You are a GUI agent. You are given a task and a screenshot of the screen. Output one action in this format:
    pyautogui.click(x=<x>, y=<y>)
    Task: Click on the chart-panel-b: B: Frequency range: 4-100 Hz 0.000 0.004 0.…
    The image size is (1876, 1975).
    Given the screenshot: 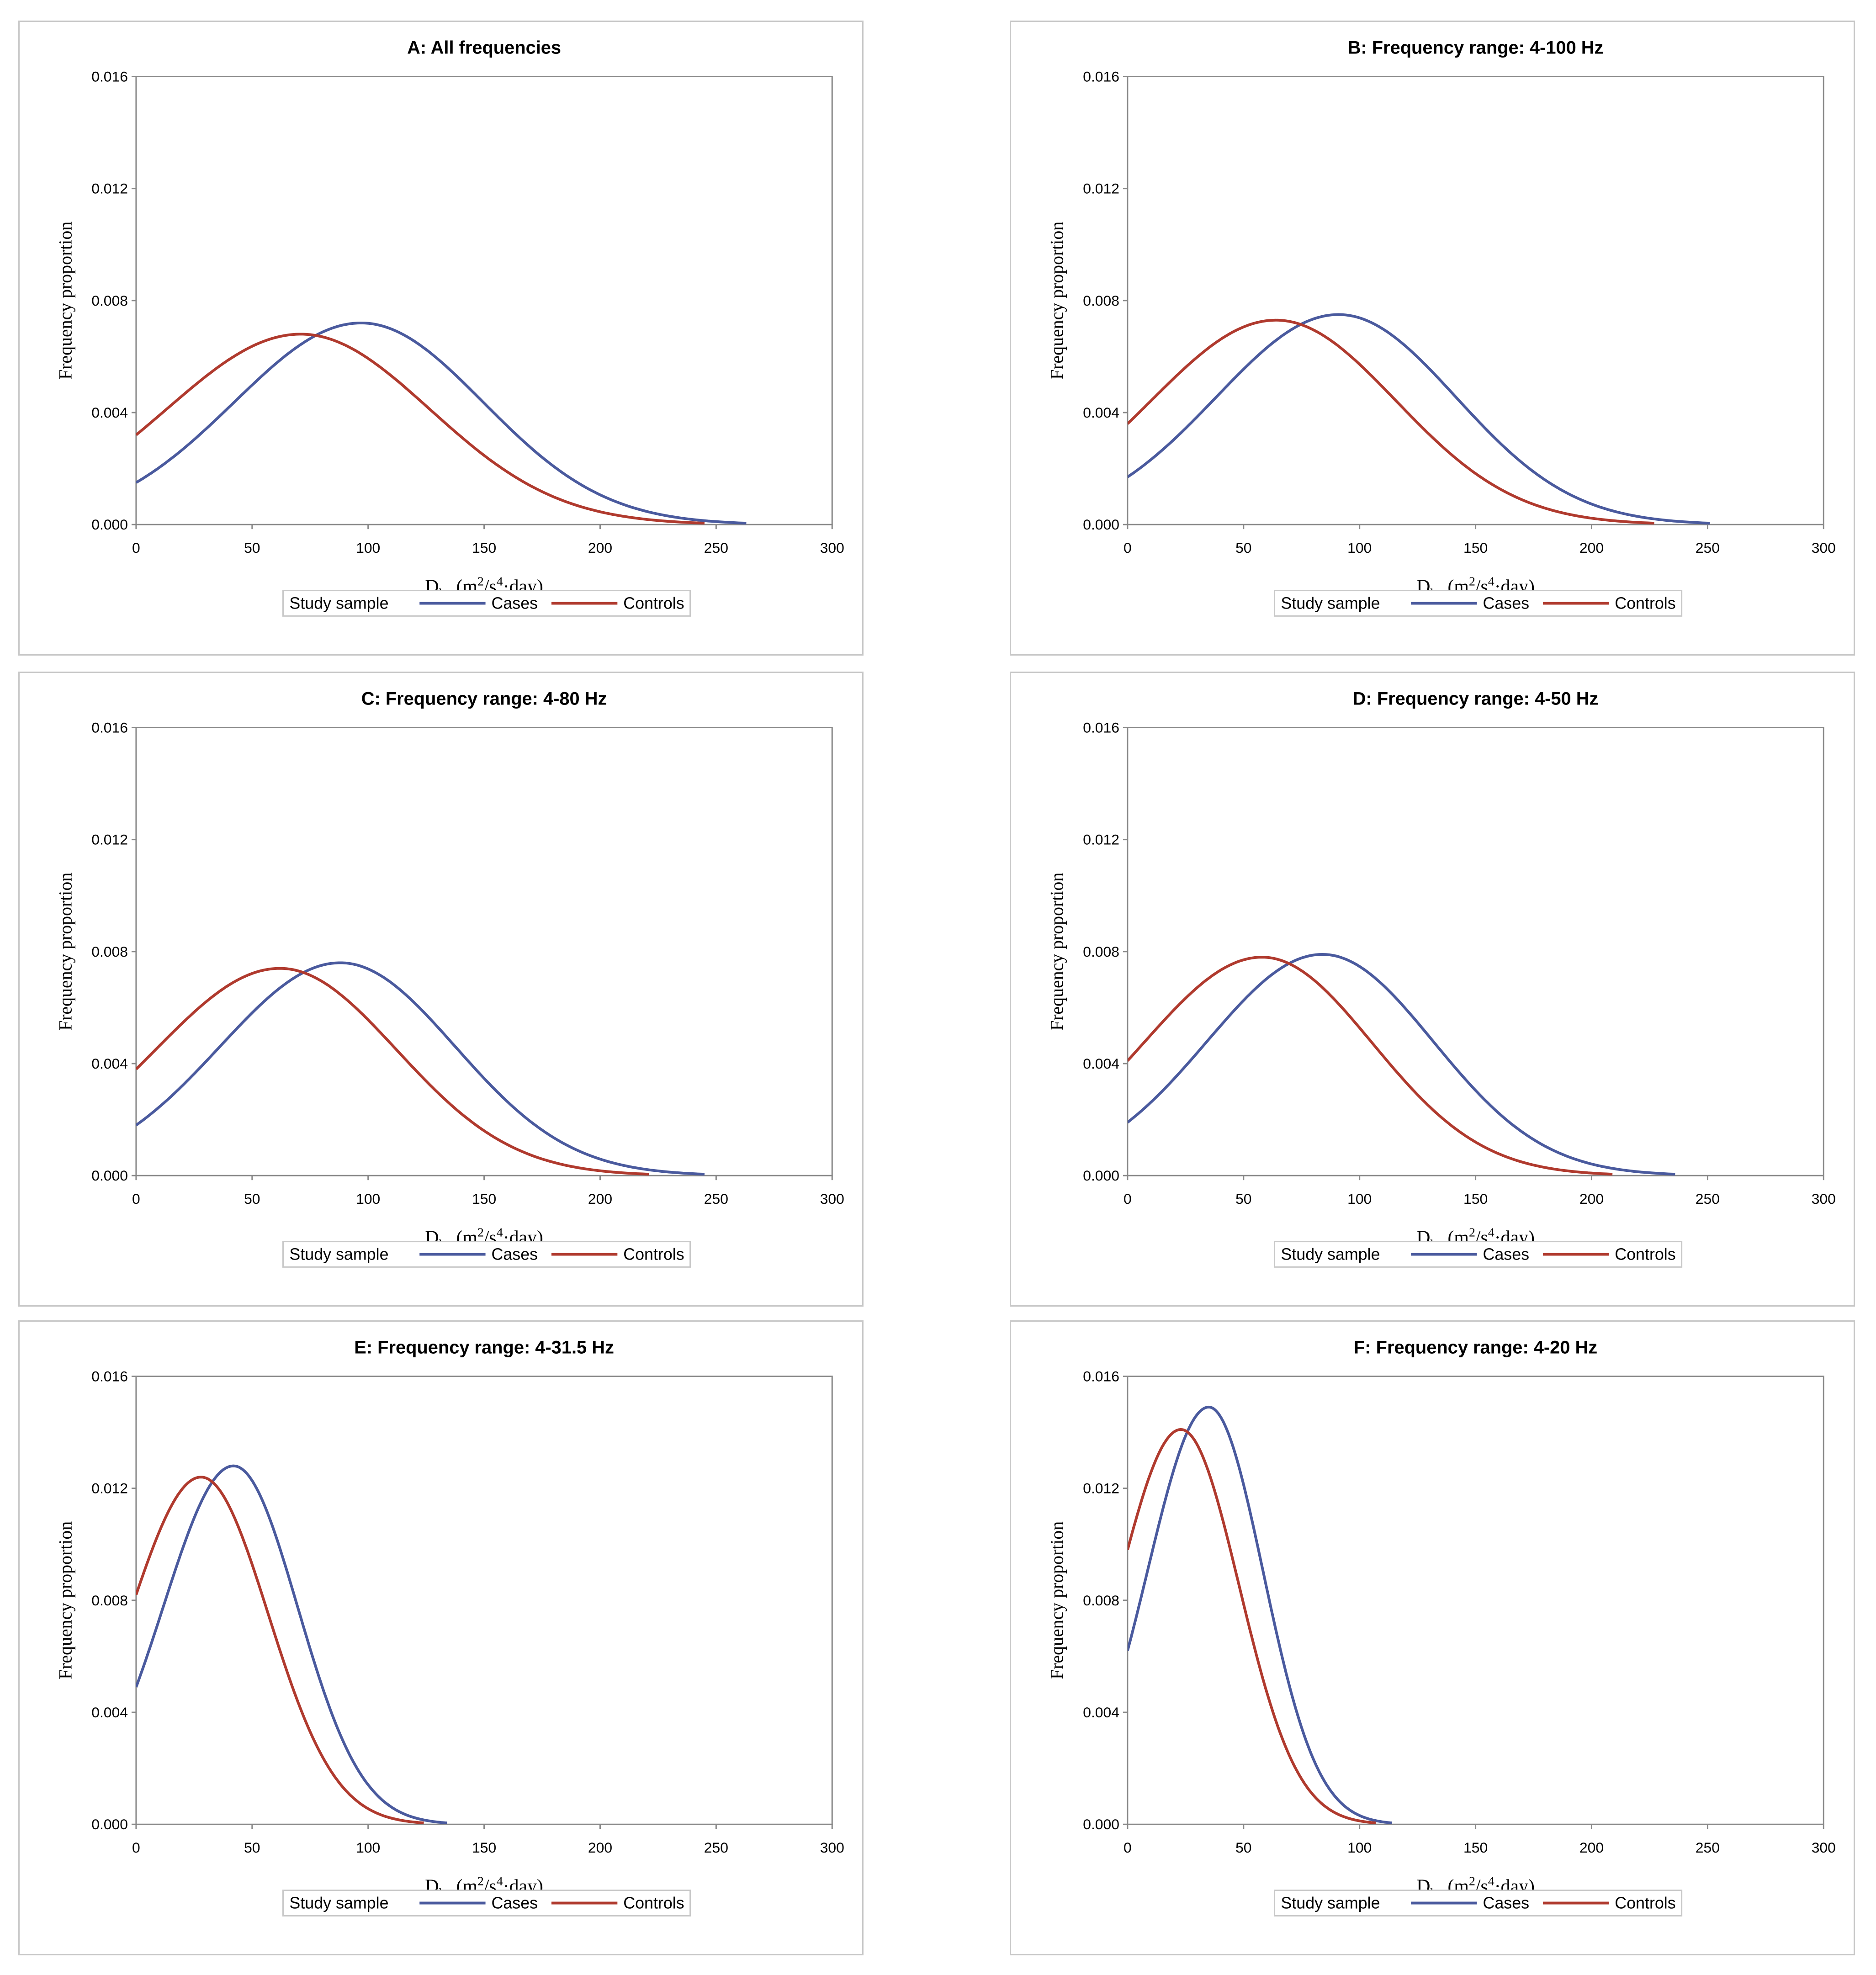 What is the action you would take?
    pyautogui.click(x=1432, y=339)
    